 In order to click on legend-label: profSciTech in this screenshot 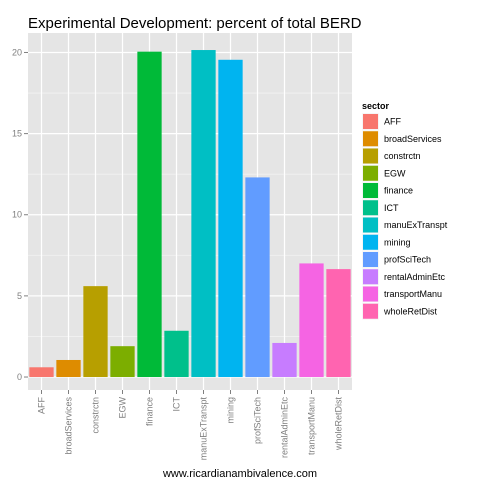, I will do `click(407, 260)`.